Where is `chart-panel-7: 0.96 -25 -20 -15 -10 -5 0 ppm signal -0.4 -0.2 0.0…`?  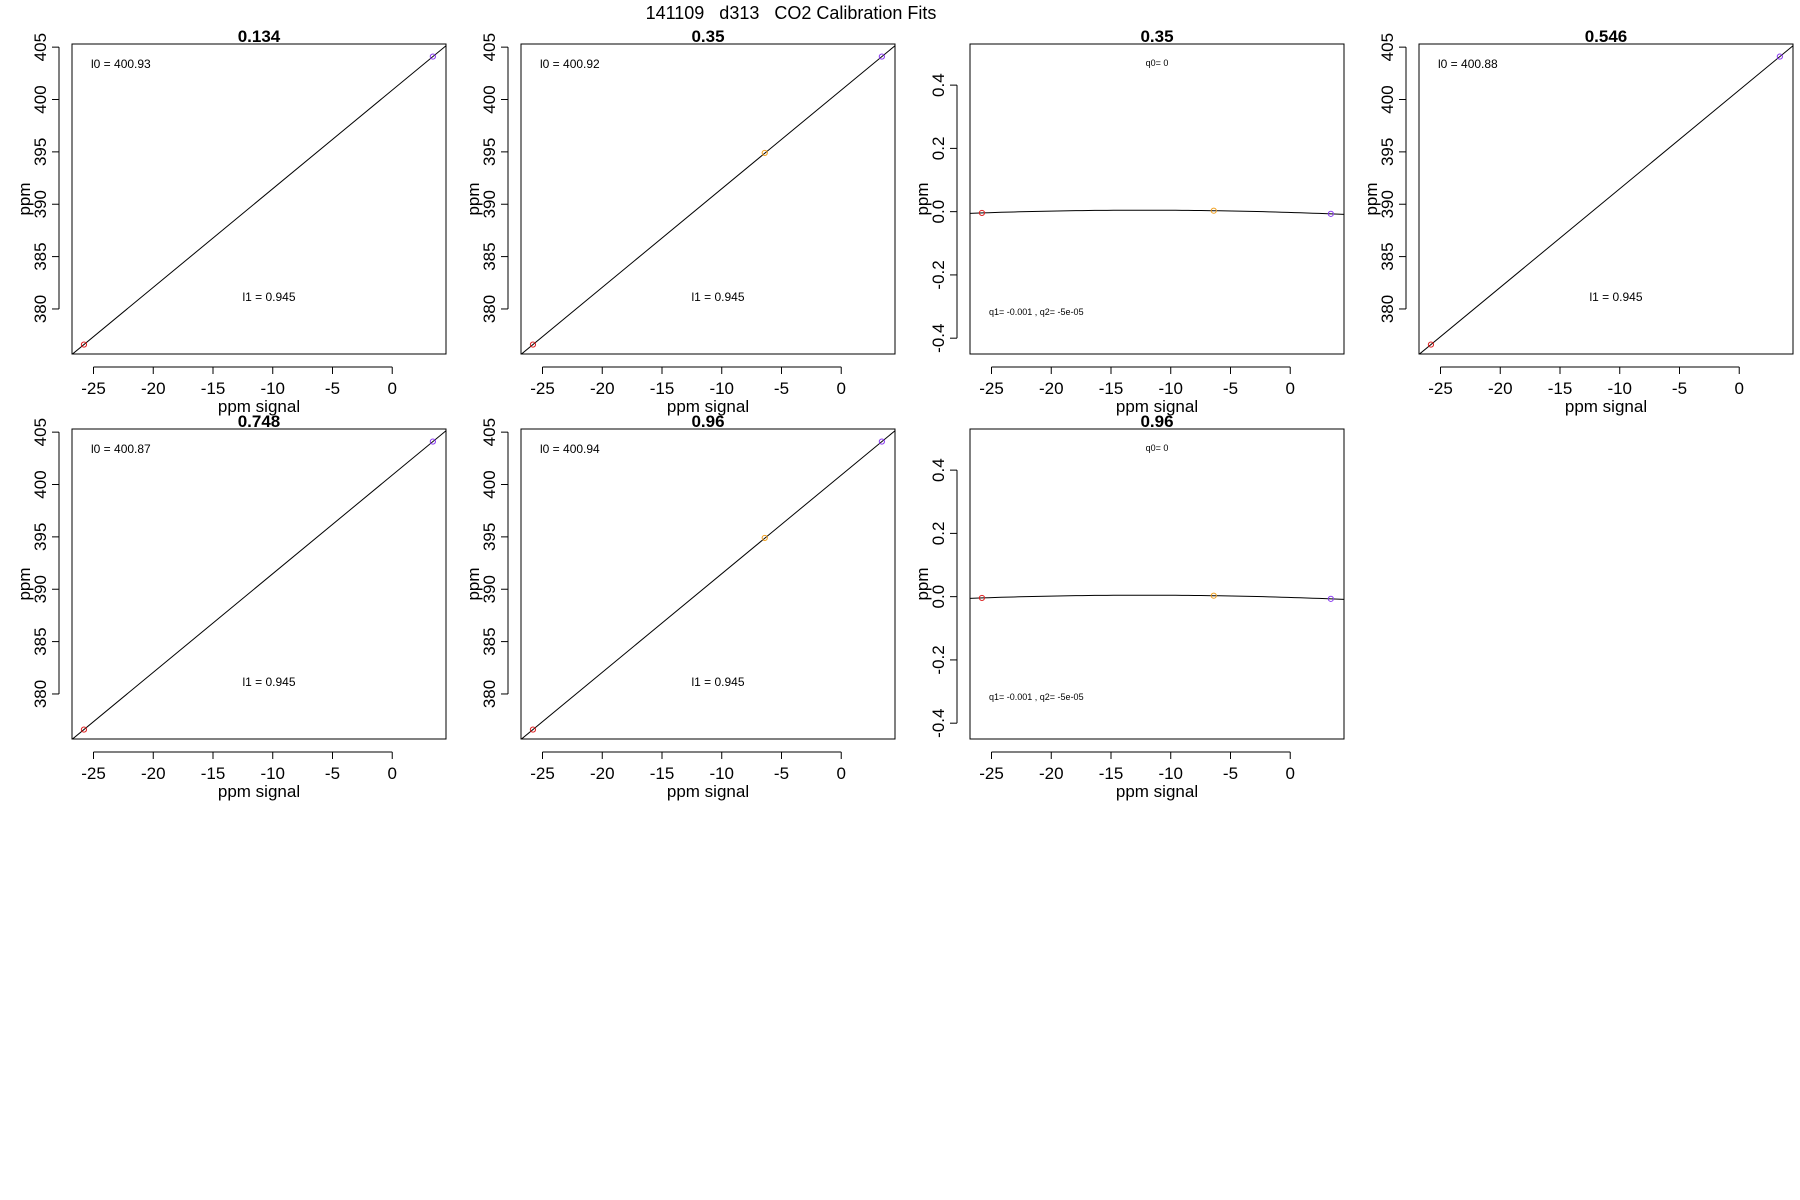
chart-panel-7: 0.96 -25 -20 -15 -10 -5 0 ppm signal -0.4 -0.2 0.0… is located at coordinates (1129, 606).